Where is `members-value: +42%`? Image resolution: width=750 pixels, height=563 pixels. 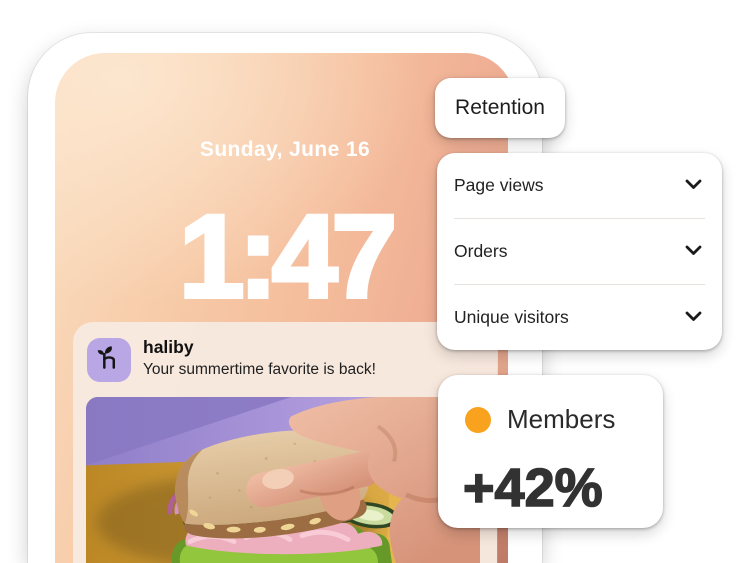 members-value: +42% is located at coordinates (532, 488).